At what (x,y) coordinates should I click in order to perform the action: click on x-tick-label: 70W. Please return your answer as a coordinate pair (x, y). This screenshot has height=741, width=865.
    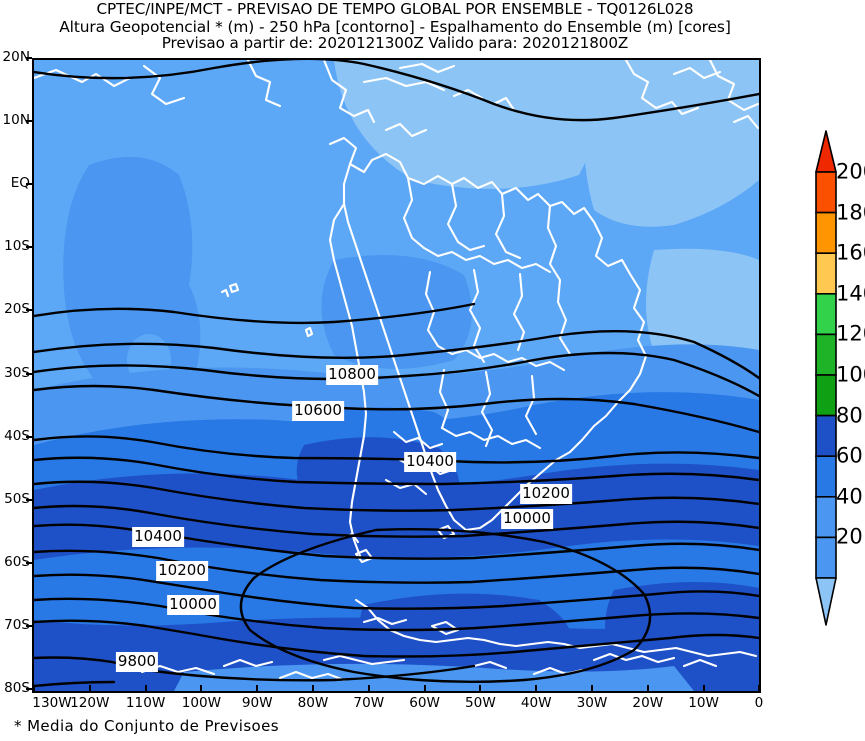
    Looking at the image, I should click on (369, 703).